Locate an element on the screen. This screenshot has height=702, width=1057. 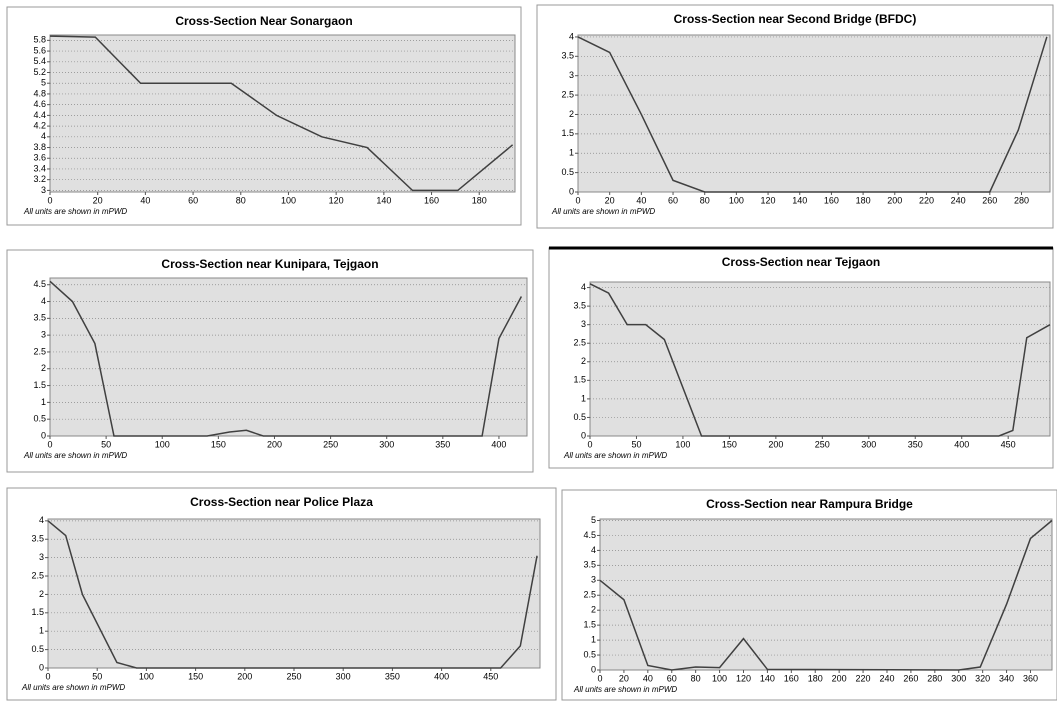
chart-title: Cross-Section near Tejgaon is located at coordinates (801, 262).